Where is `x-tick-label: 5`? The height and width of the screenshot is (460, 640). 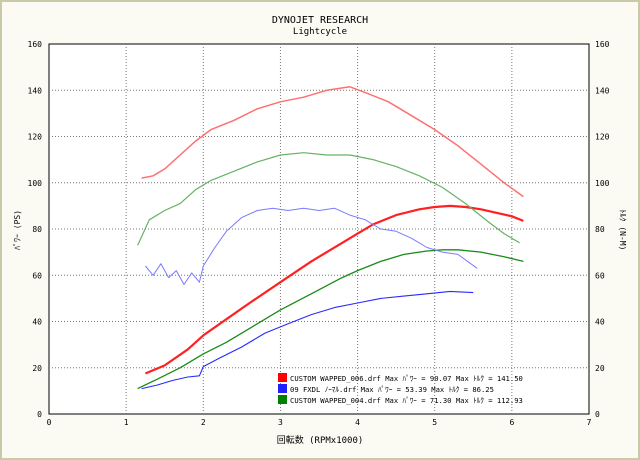
x-tick-label: 5 is located at coordinates (434, 422).